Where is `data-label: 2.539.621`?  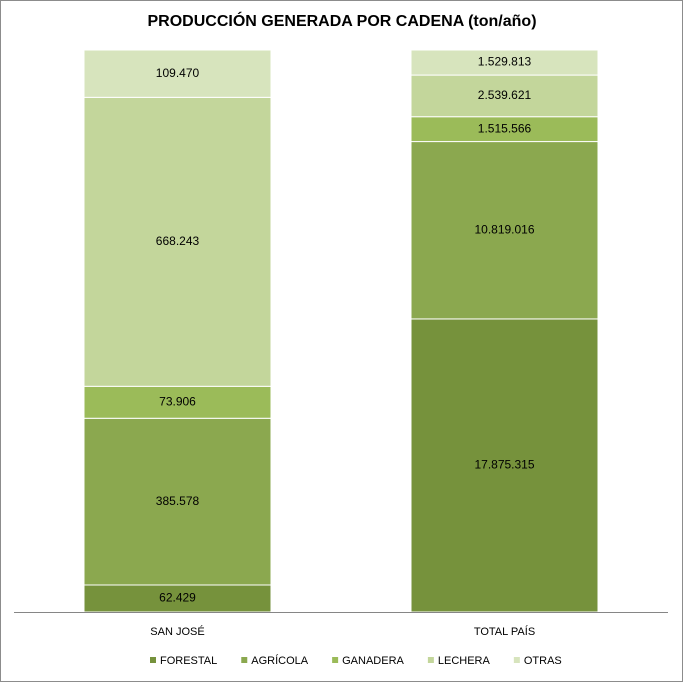 data-label: 2.539.621 is located at coordinates (505, 95).